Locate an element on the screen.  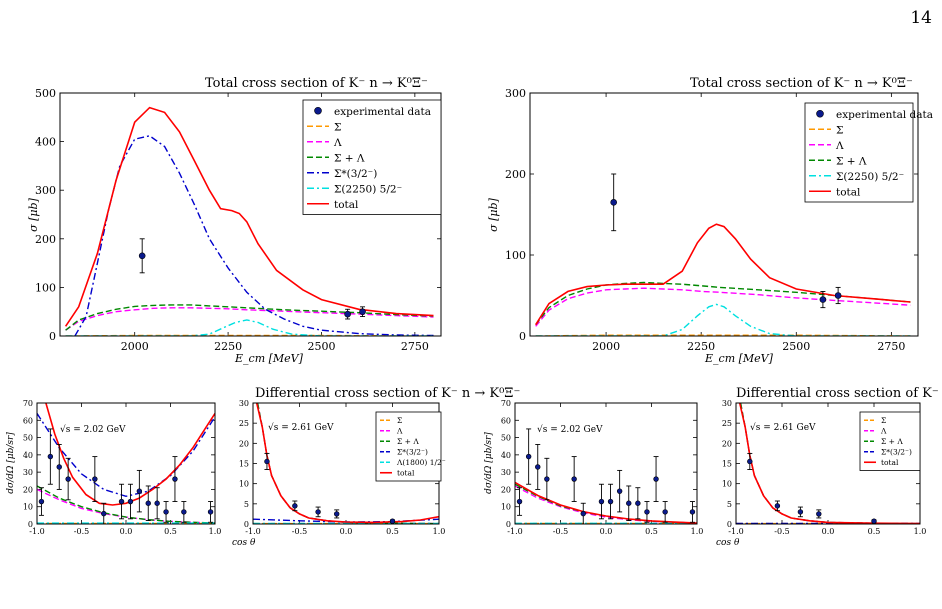
legend-label: Σ(2250) 5/2⁻ is located at coordinates (368, 189).